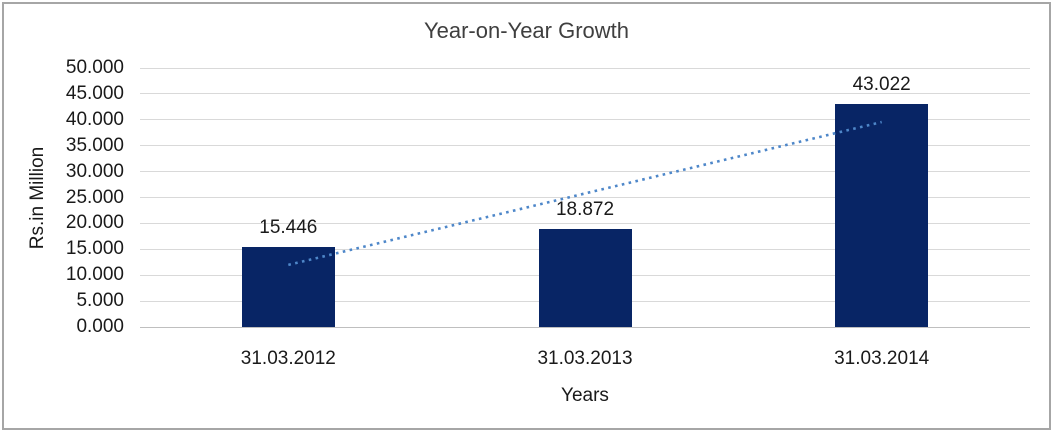 The width and height of the screenshot is (1053, 432). What do you see at coordinates (94, 145) in the screenshot?
I see `y-axis-tick-label: 35.000` at bounding box center [94, 145].